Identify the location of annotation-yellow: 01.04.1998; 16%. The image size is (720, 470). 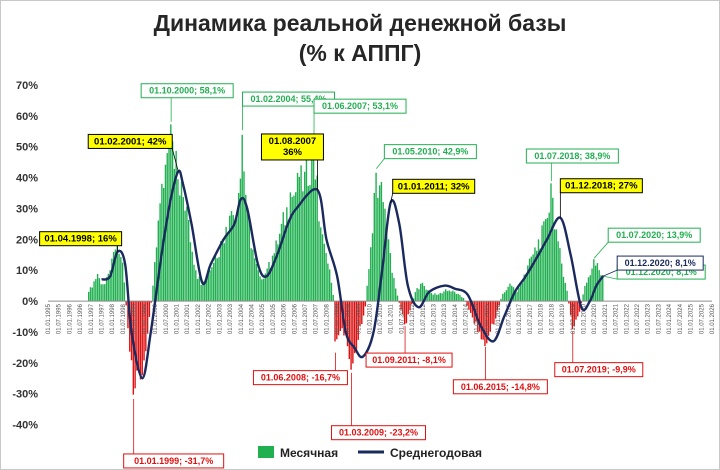
(81, 241).